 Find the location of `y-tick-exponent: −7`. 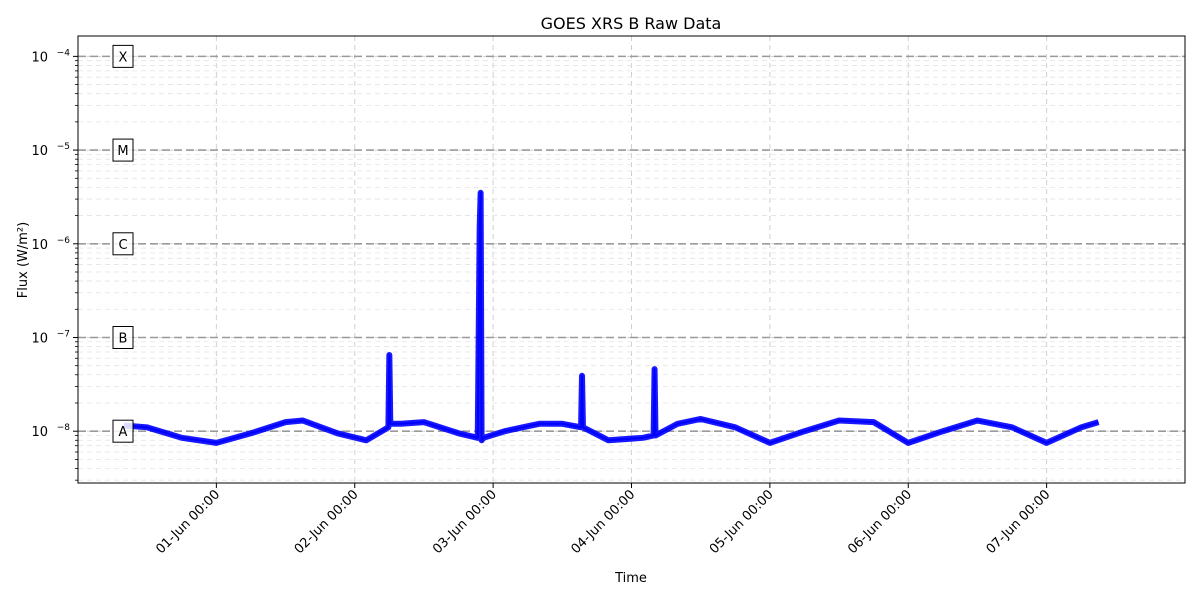

y-tick-exponent: −7 is located at coordinates (63, 334).